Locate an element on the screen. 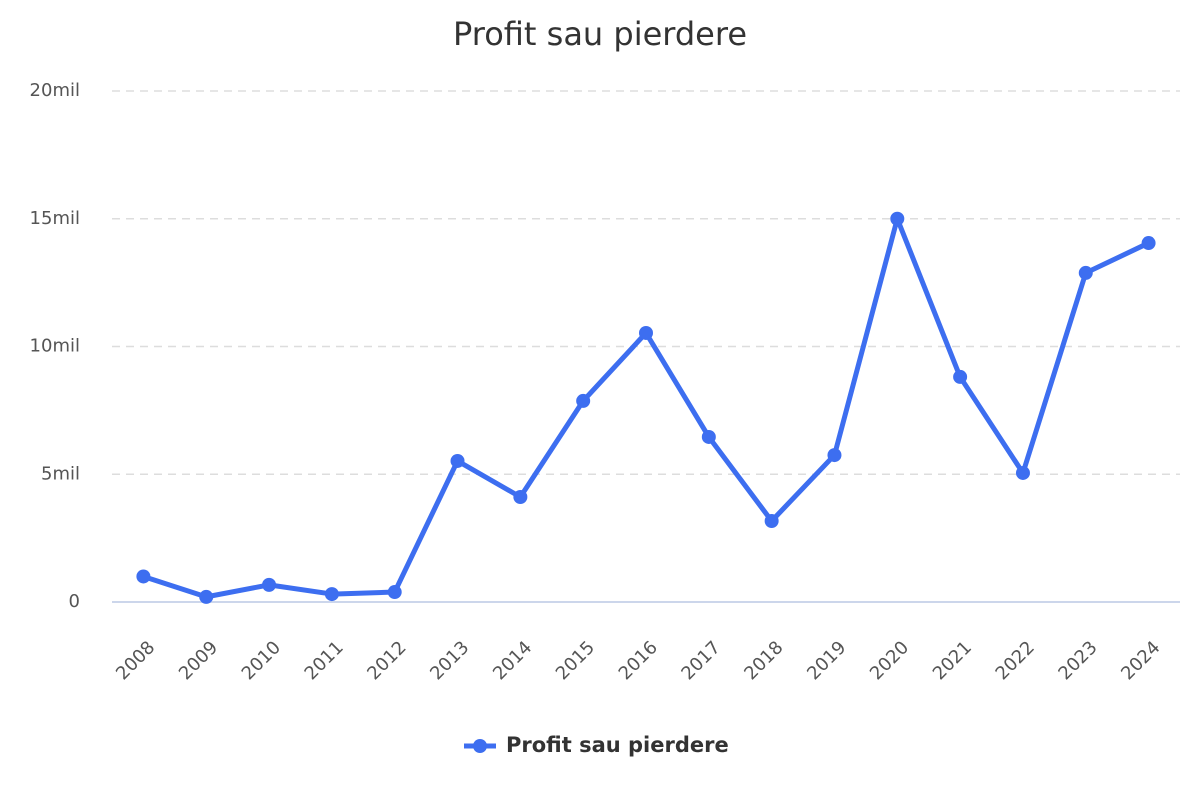 Image resolution: width=1200 pixels, height=800 pixels. x-tick-label: 2010 is located at coordinates (261, 660).